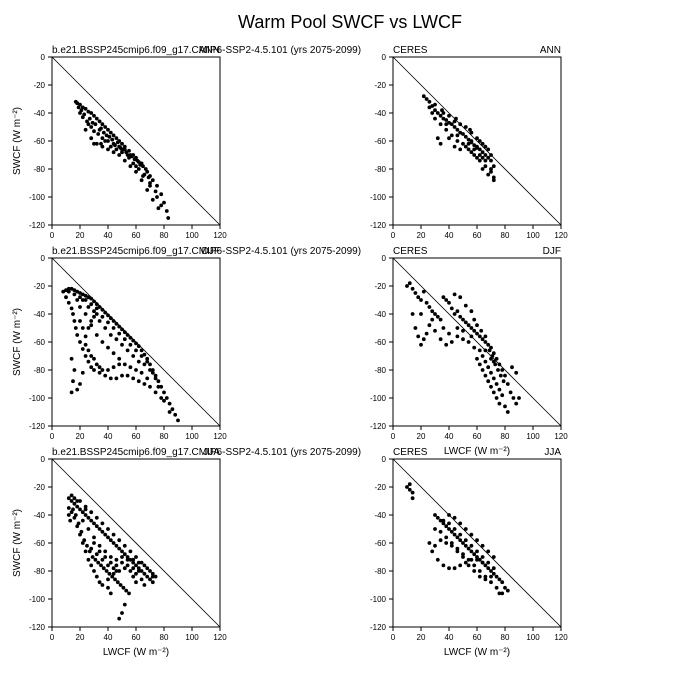  What do you see at coordinates (211, 251) in the screenshot?
I see `panel-right-string: DJF` at bounding box center [211, 251].